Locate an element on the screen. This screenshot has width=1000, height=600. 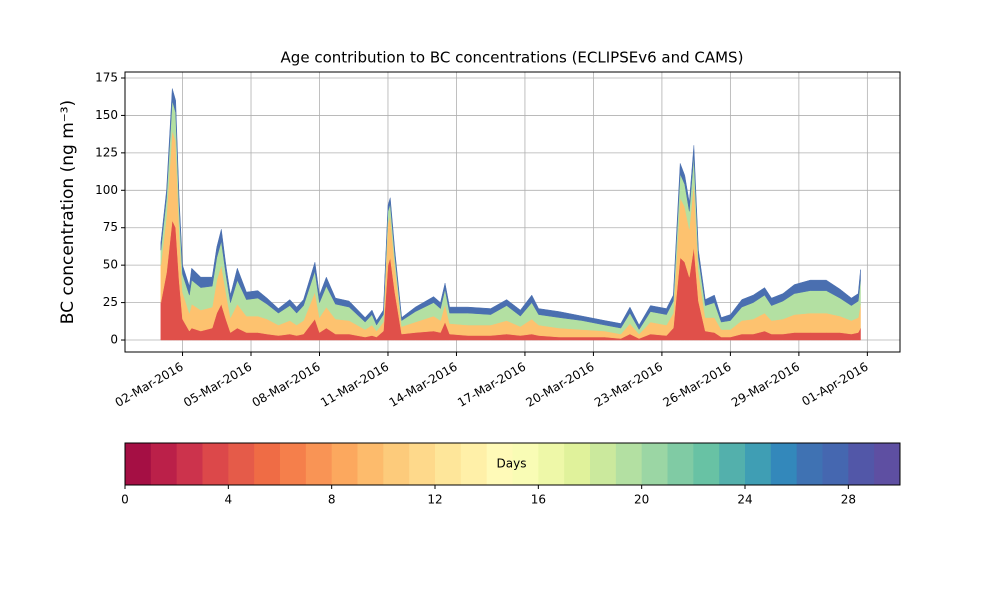
y-tick-label: 175 is located at coordinates (106, 77).